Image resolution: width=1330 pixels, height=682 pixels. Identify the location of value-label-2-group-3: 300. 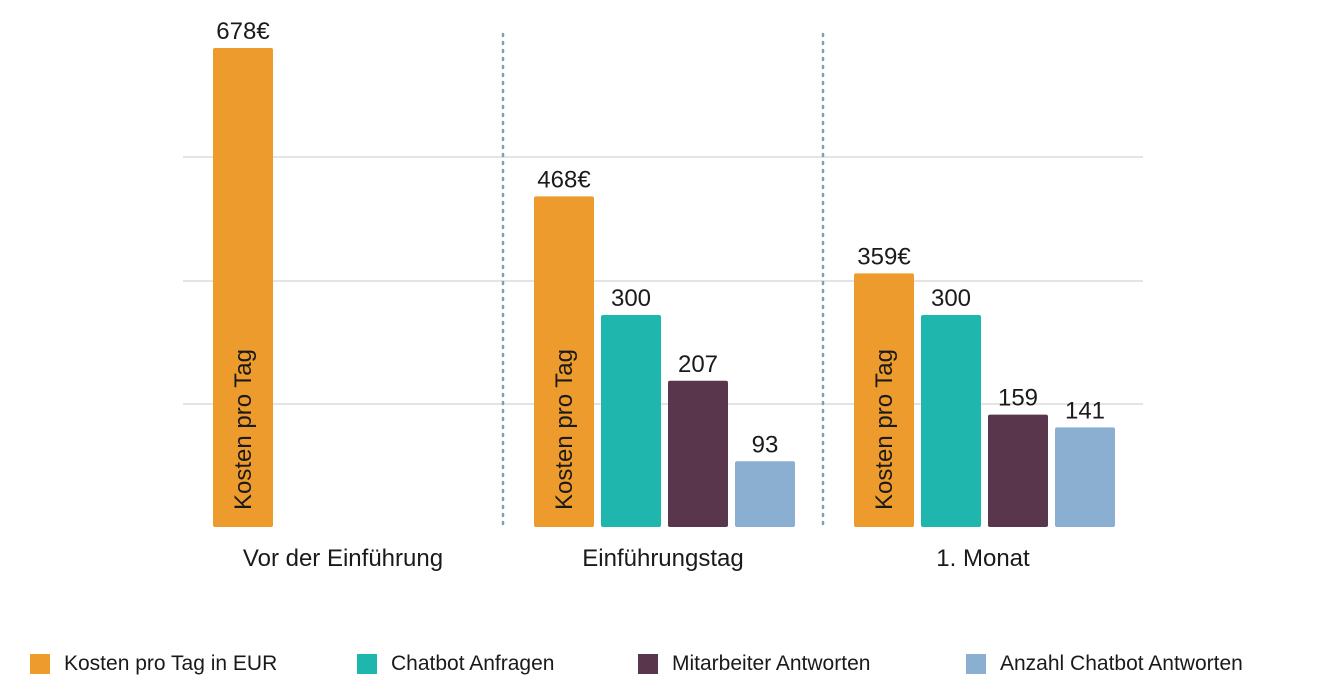
(951, 298).